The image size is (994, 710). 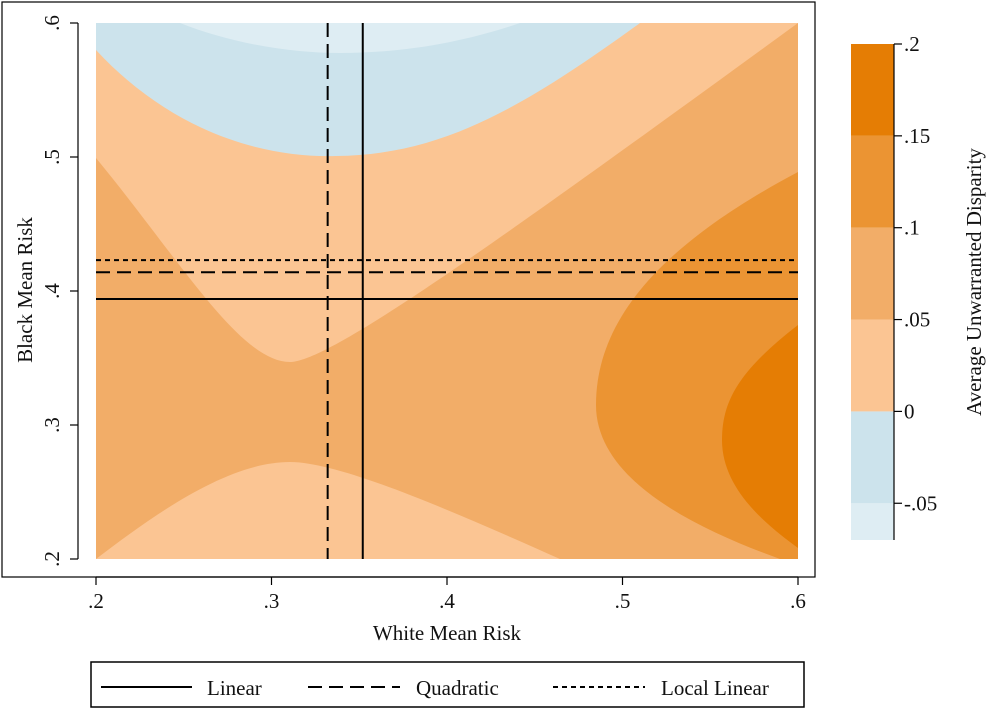 What do you see at coordinates (798, 601) in the screenshot?
I see `x-tick-label: .6` at bounding box center [798, 601].